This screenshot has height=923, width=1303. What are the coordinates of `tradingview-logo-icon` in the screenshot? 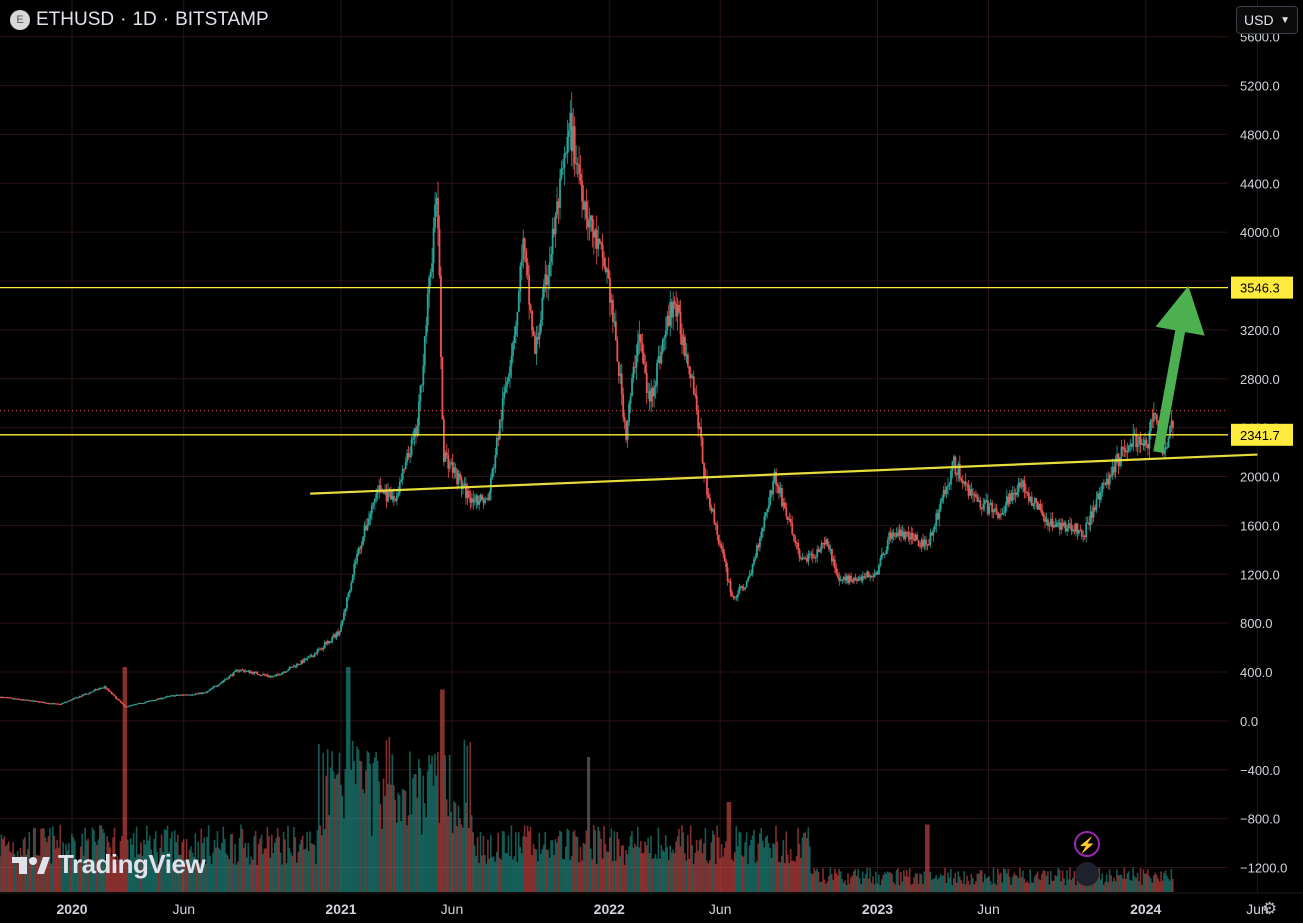 It's located at (31, 865).